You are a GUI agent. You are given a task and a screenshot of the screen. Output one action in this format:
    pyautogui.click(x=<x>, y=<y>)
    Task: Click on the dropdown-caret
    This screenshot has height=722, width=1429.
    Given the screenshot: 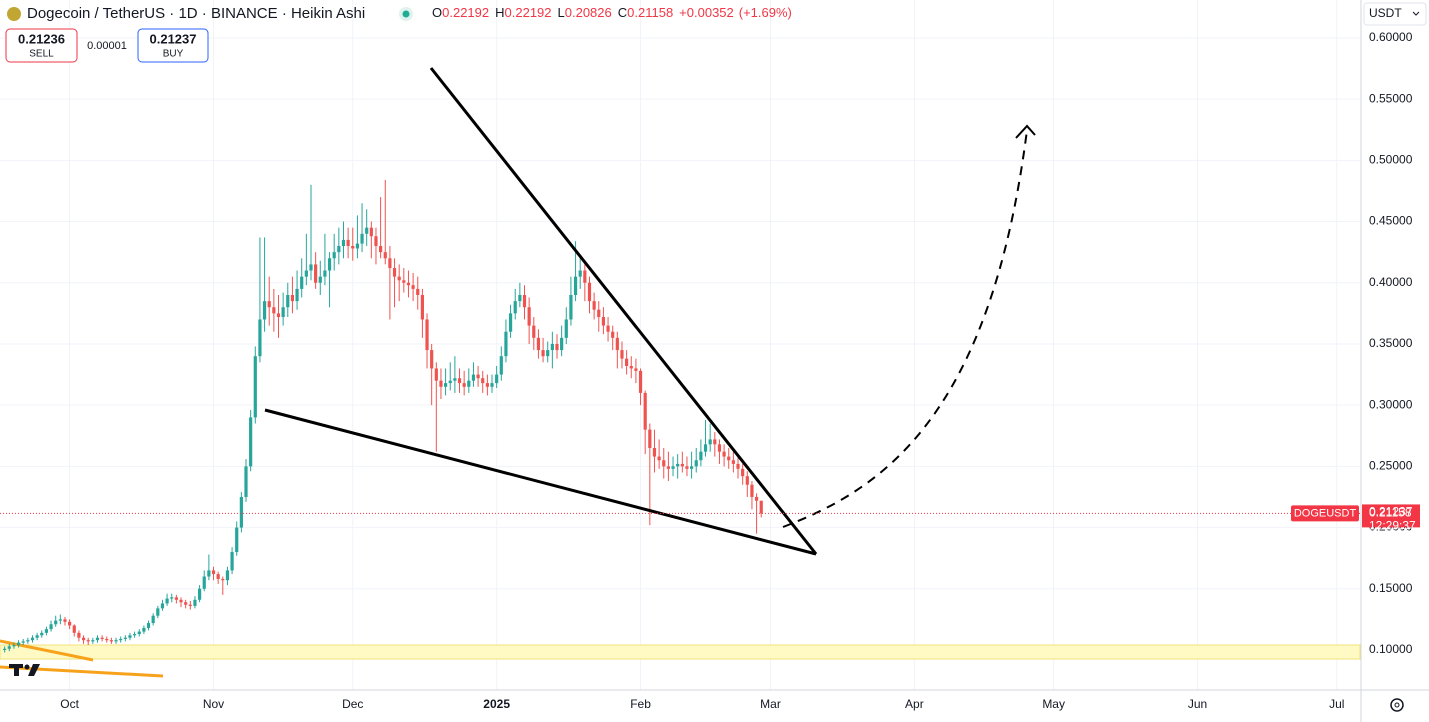 What is the action you would take?
    pyautogui.click(x=1416, y=13)
    